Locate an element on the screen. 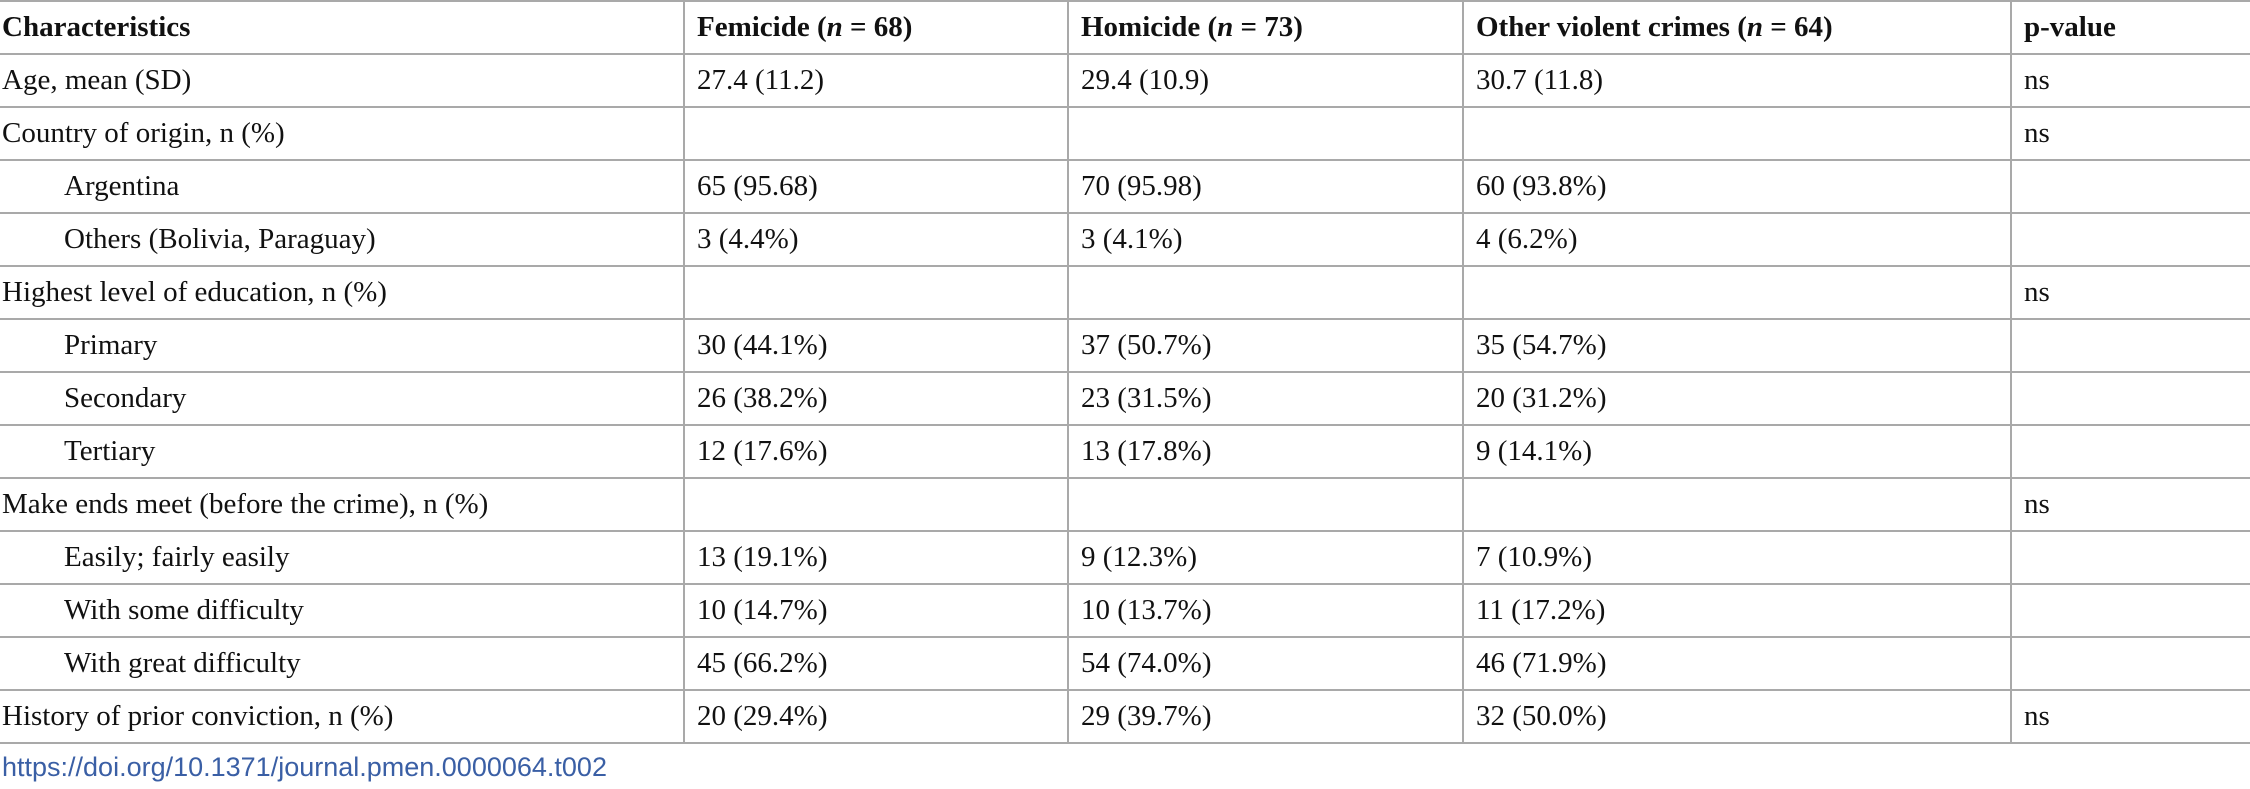  row-label: Easily; fairly easily is located at coordinates (342, 558).